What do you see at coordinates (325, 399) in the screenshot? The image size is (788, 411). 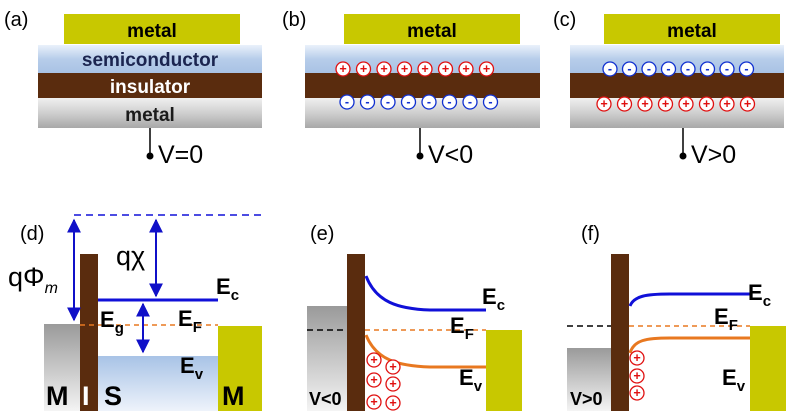 I see `voltage-label-e: V<0` at bounding box center [325, 399].